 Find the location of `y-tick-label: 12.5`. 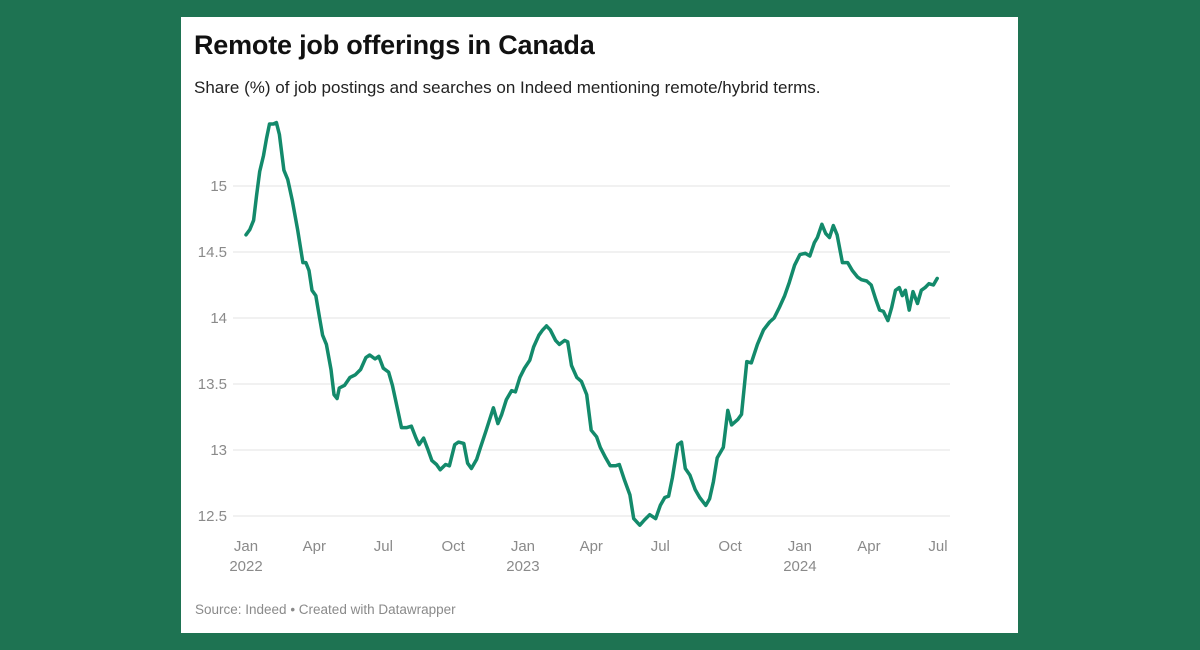

y-tick-label: 12.5 is located at coordinates (212, 516).